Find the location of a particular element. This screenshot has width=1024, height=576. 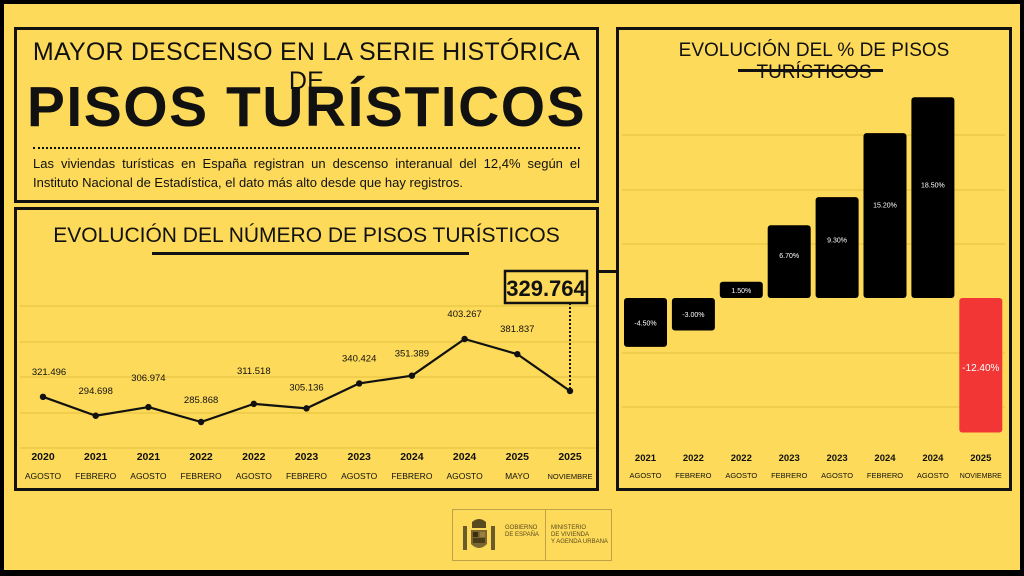

page-title: PISOS TURÍSTICOS is located at coordinates (306, 107).